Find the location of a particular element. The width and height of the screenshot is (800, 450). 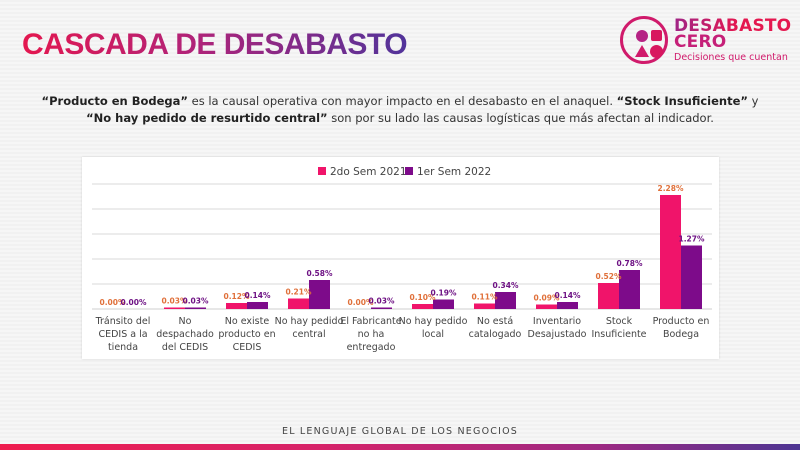

face-shape-icon is located at coordinates (642, 36).